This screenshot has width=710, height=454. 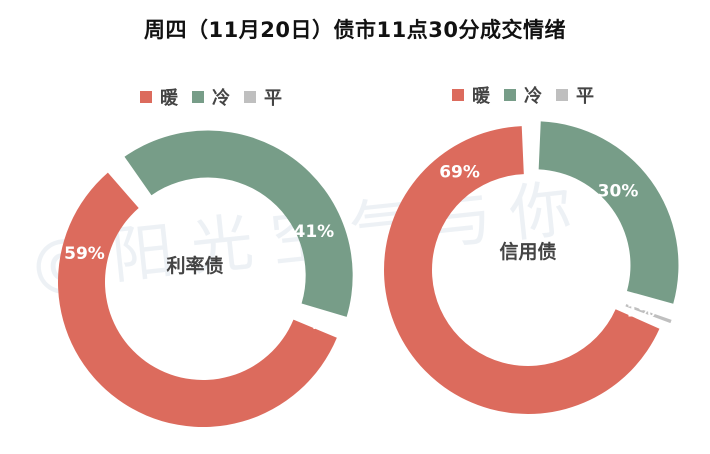 I want to click on value-label: 30%, so click(x=618, y=192).